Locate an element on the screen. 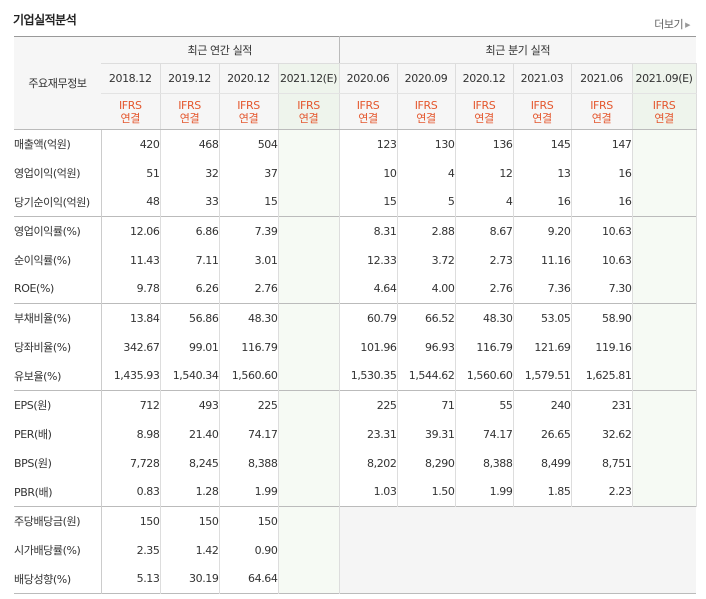  value-cell: 8.31 is located at coordinates (368, 231).